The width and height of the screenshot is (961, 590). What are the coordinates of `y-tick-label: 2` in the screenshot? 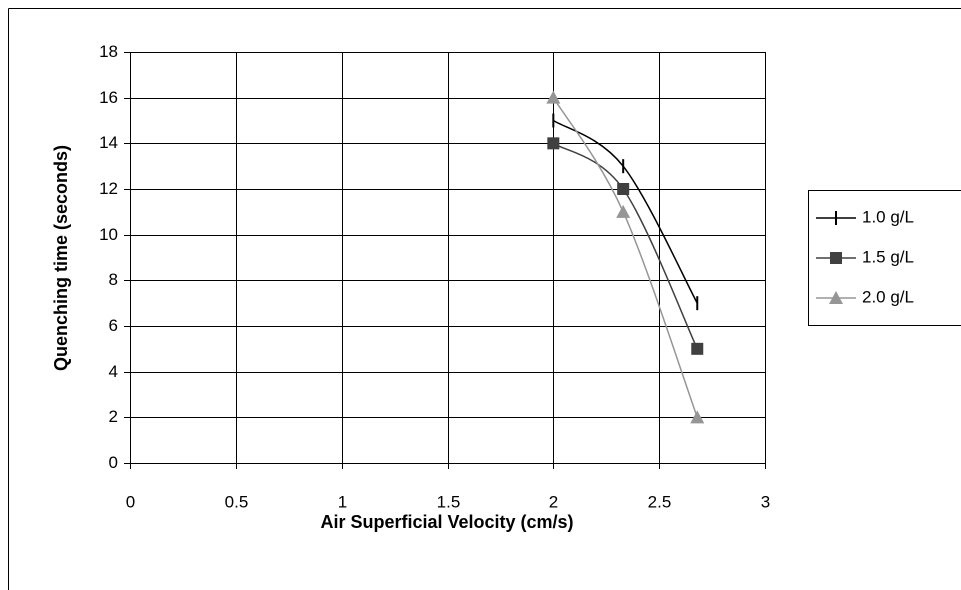 It's located at (113, 416).